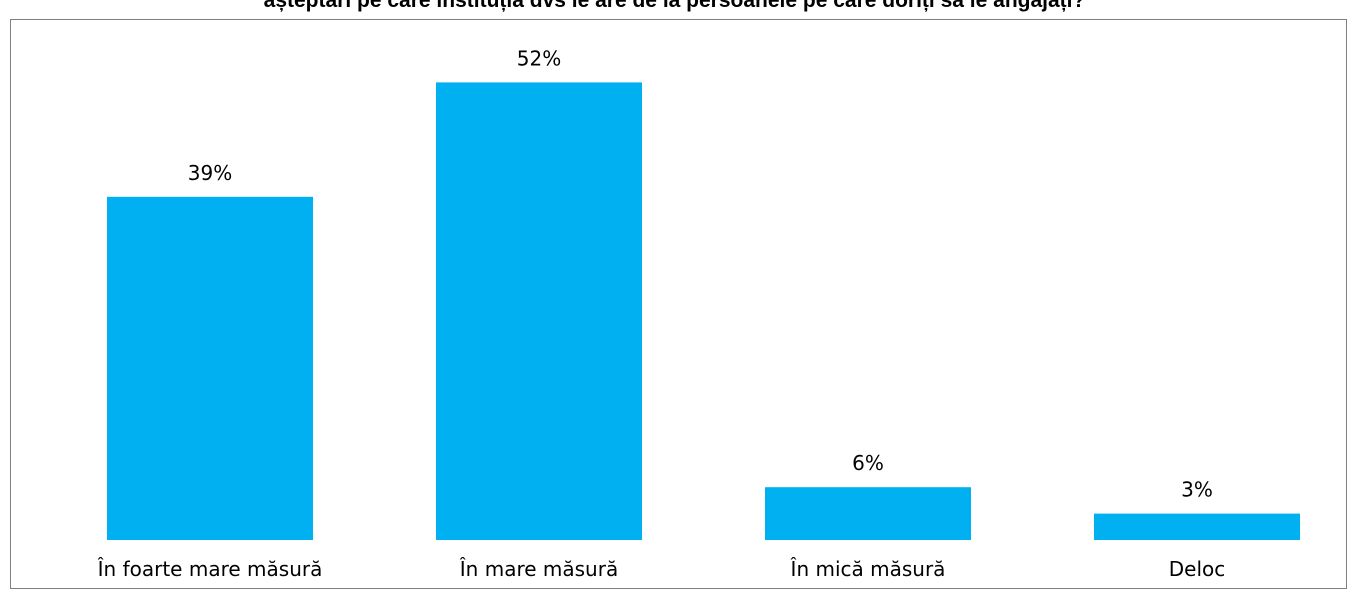  I want to click on bar-value-label: 3%, so click(1197, 490).